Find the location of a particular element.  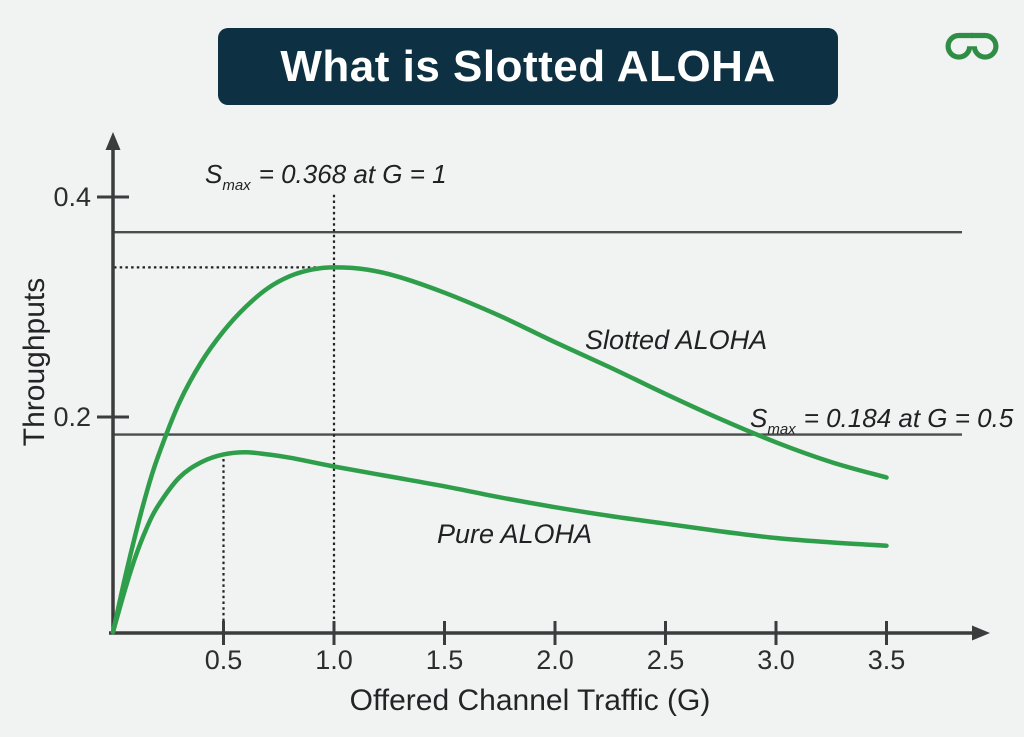

x-tick-label: 0.5 is located at coordinates (224, 660).